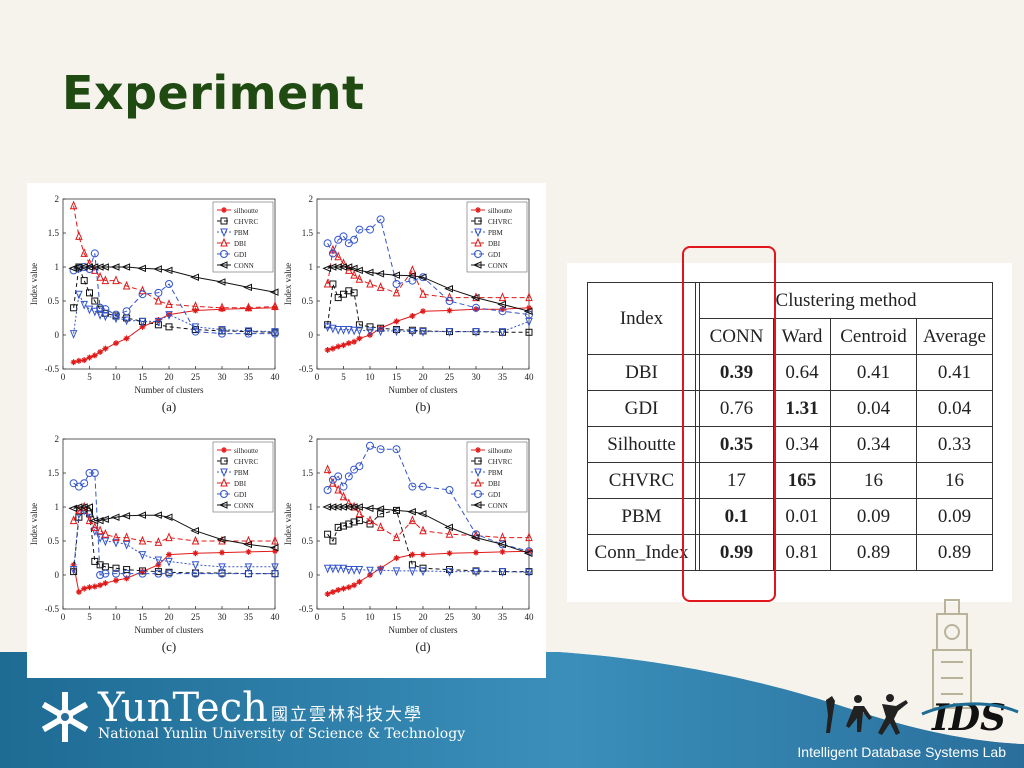 The image size is (1024, 768). I want to click on y-tick-label: 0.5, so click(54, 301).